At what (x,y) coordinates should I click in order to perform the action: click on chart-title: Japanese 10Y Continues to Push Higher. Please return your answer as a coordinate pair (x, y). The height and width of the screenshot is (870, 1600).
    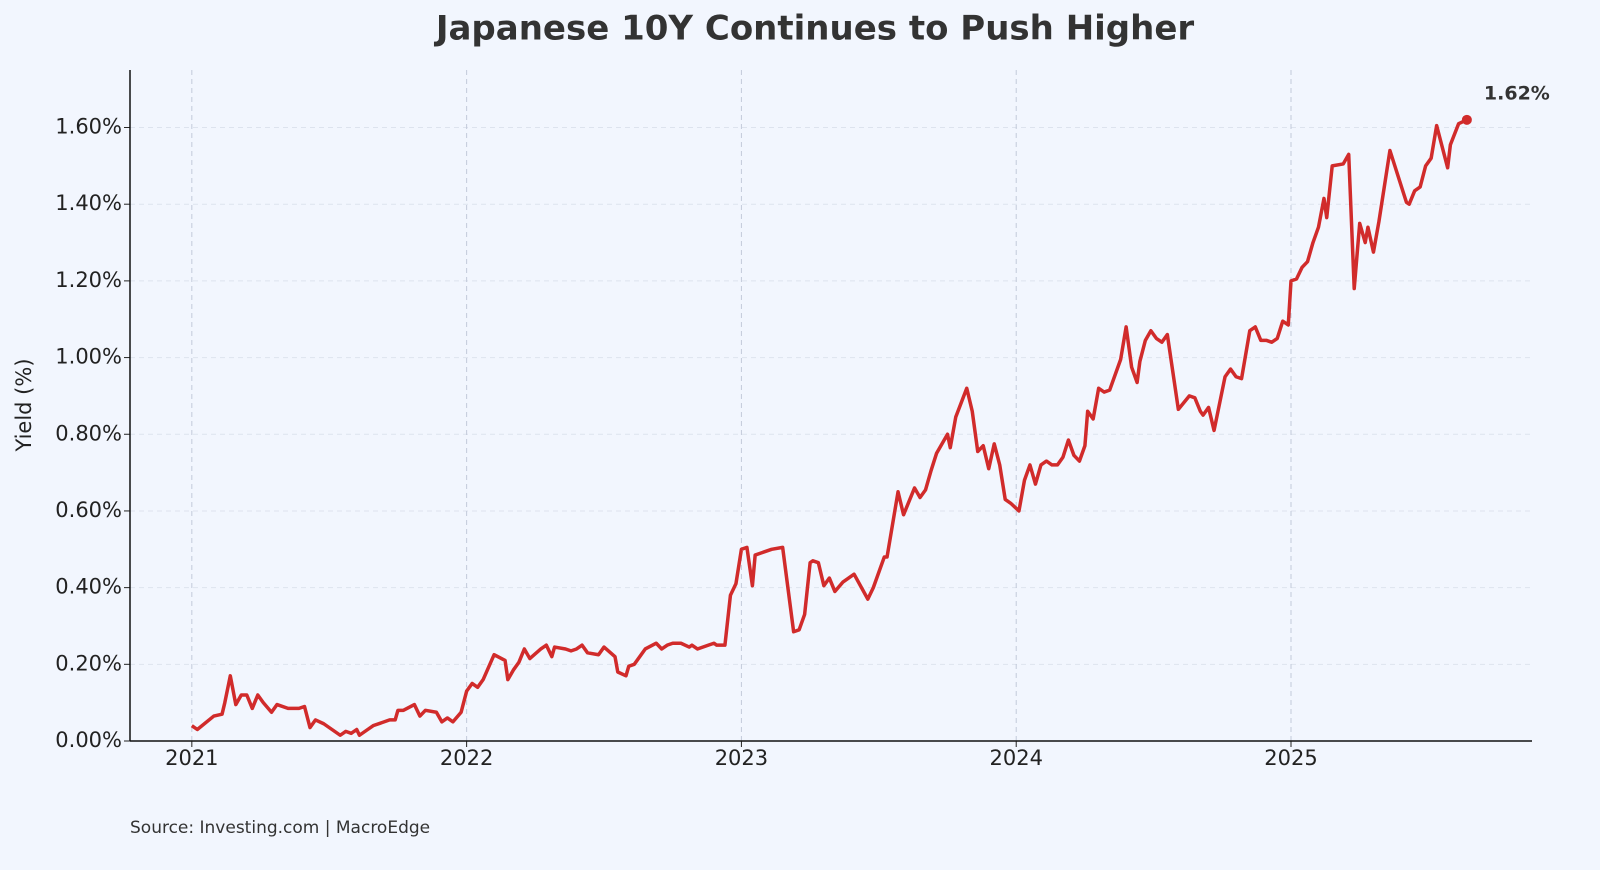
    Looking at the image, I should click on (814, 29).